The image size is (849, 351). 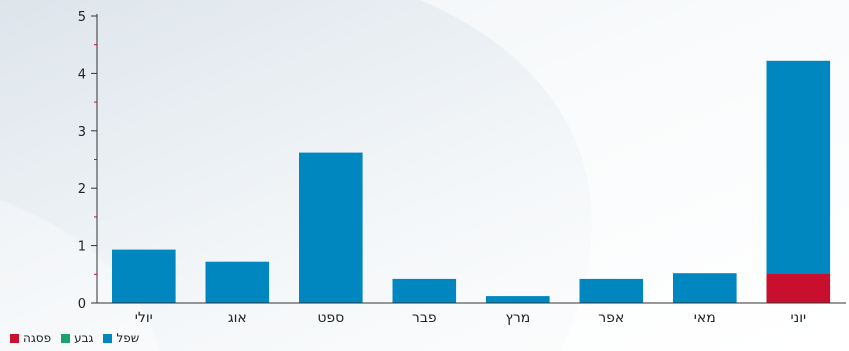 I want to click on x-tick-label: יולי, so click(x=144, y=318).